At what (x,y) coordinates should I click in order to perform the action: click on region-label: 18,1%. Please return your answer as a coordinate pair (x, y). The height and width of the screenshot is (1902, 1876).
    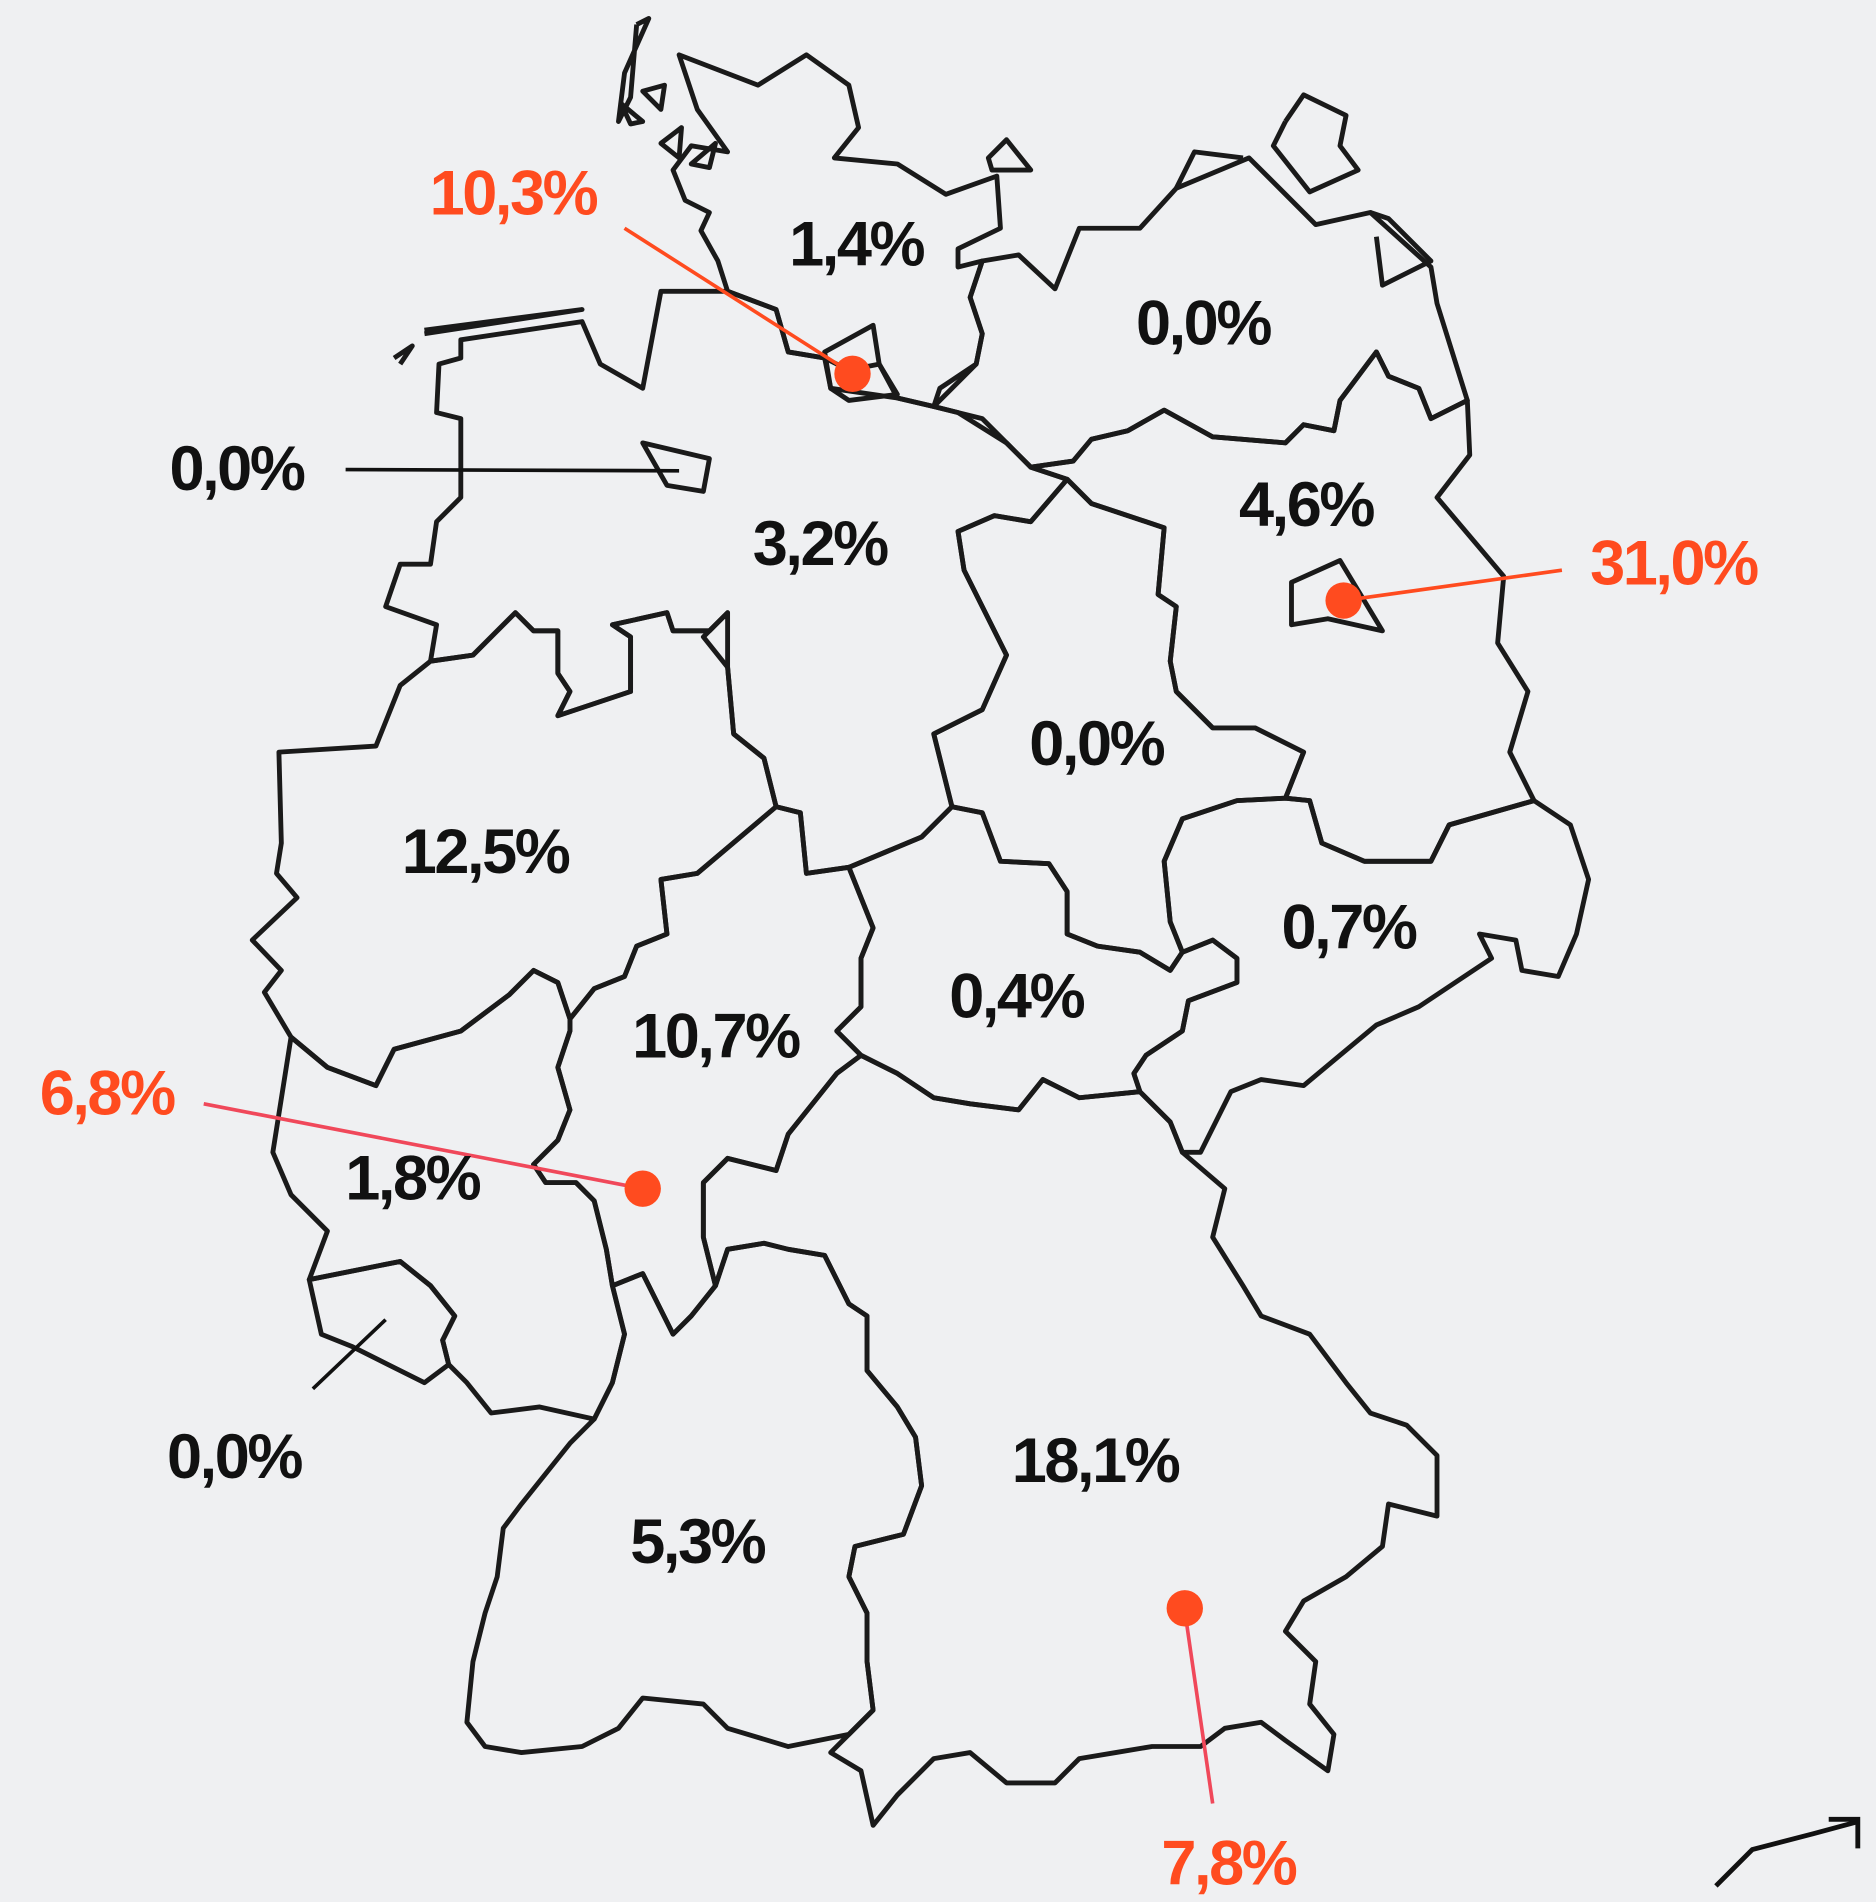
    Looking at the image, I should click on (1096, 1461).